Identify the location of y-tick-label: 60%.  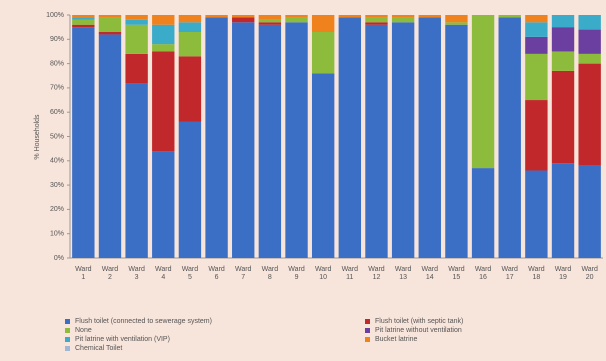
(57, 112).